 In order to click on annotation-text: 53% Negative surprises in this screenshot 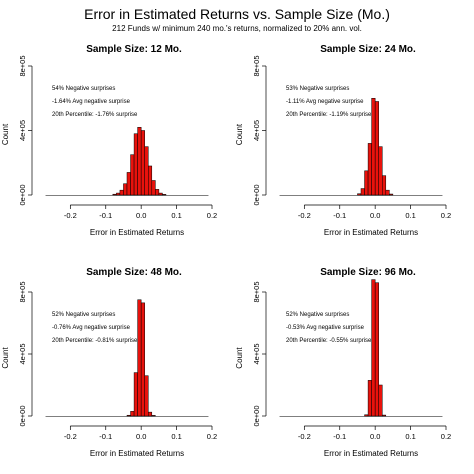, I will do `click(317, 89)`.